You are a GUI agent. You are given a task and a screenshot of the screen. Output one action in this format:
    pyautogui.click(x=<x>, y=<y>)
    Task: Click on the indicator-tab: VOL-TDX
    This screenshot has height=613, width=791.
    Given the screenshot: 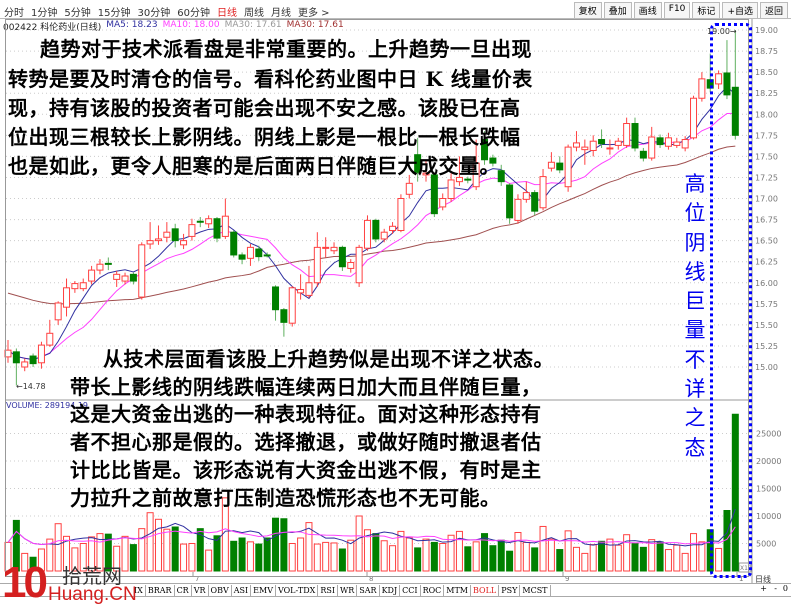 What is the action you would take?
    pyautogui.click(x=297, y=590)
    